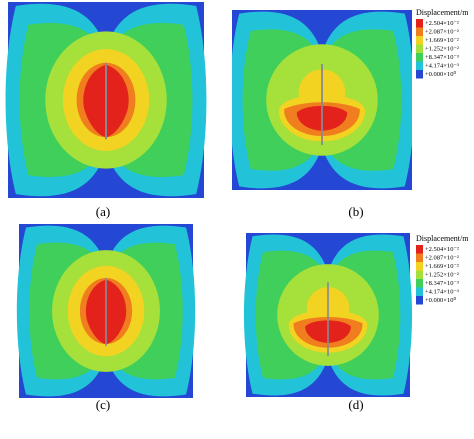 The height and width of the screenshot is (439, 474). What do you see at coordinates (103, 211) in the screenshot?
I see `panel-label: (a)` at bounding box center [103, 211].